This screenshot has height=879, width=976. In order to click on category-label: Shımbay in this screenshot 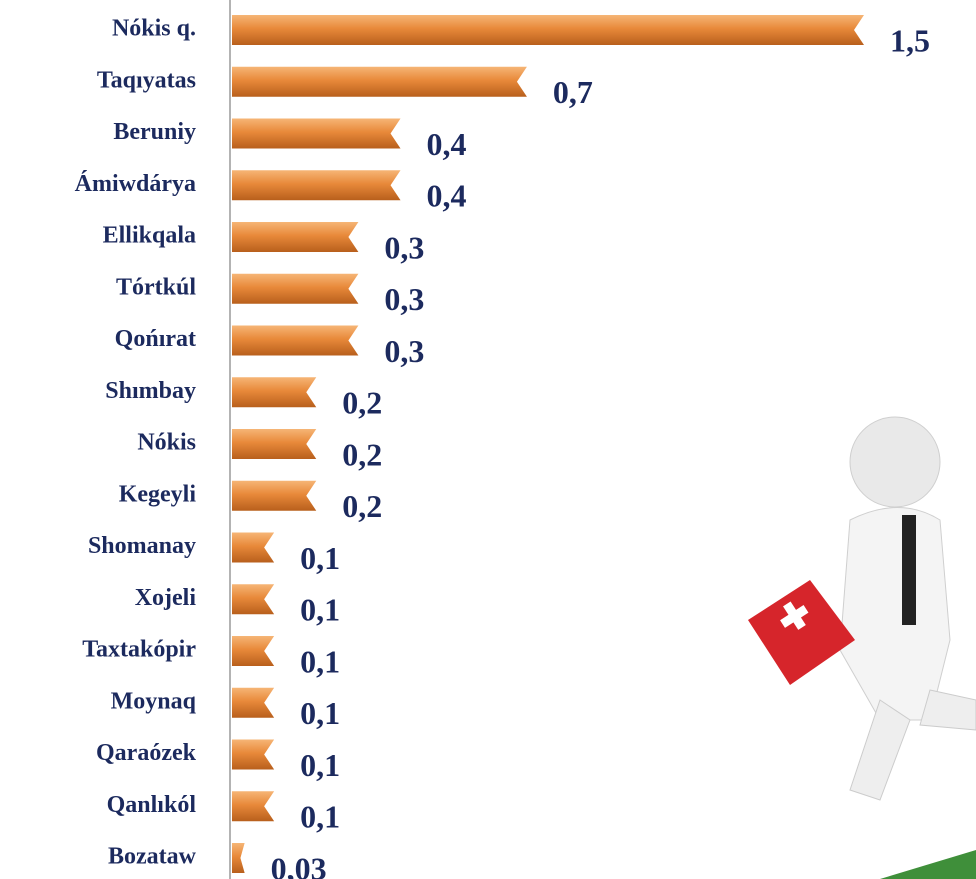, I will do `click(150, 391)`.